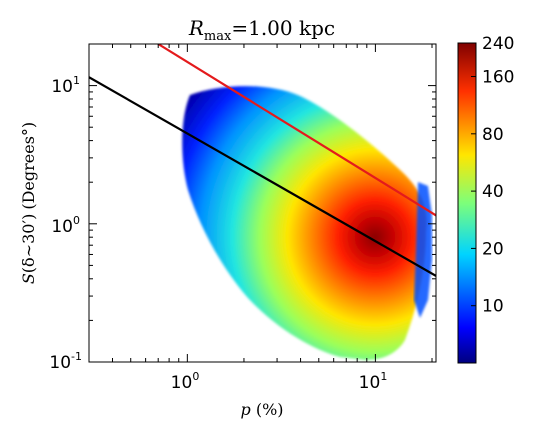 This screenshot has width=545, height=436. Describe the element at coordinates (498, 44) in the screenshot. I see `colorbar-tick-label: 240` at that location.